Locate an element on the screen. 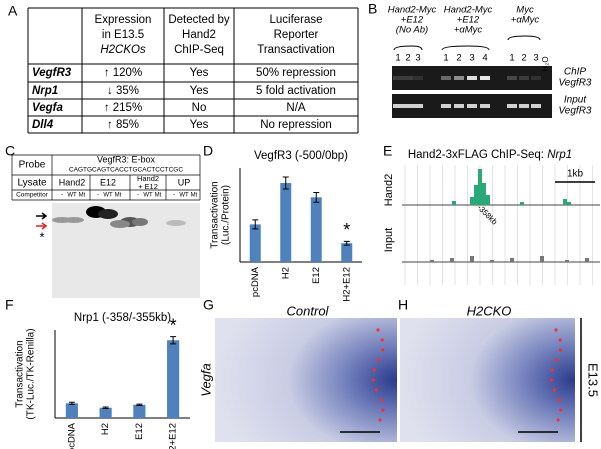  label: UP is located at coordinates (184, 182).